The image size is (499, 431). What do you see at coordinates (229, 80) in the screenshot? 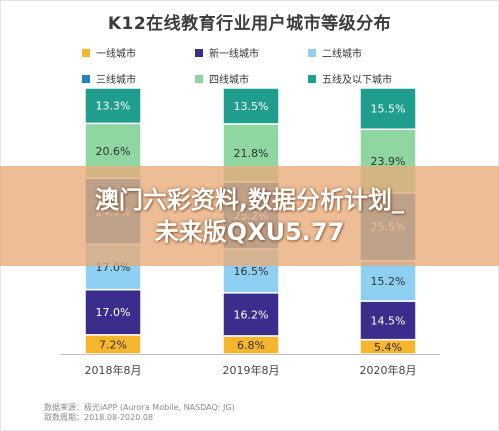
I see `legend-label: 四线城市` at bounding box center [229, 80].